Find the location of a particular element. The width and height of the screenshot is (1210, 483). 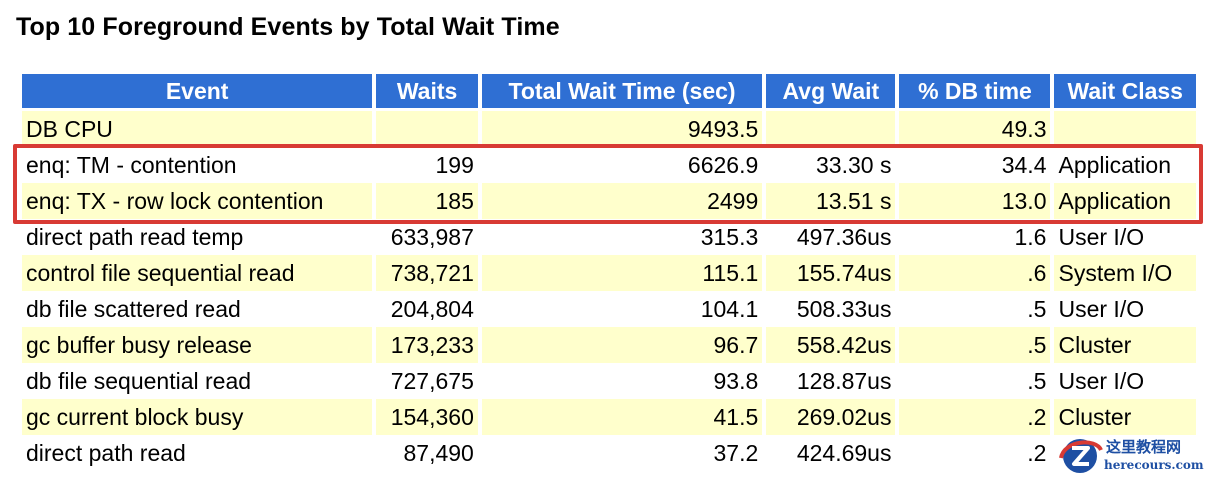

cell-waits: 185 is located at coordinates (427, 201).